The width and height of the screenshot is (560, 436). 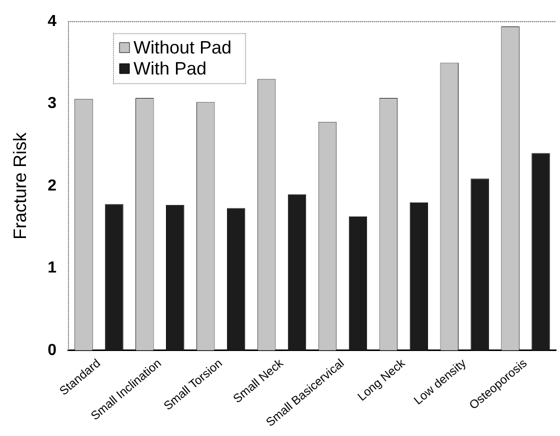 I want to click on y-tick-label: 4, so click(x=52, y=21).